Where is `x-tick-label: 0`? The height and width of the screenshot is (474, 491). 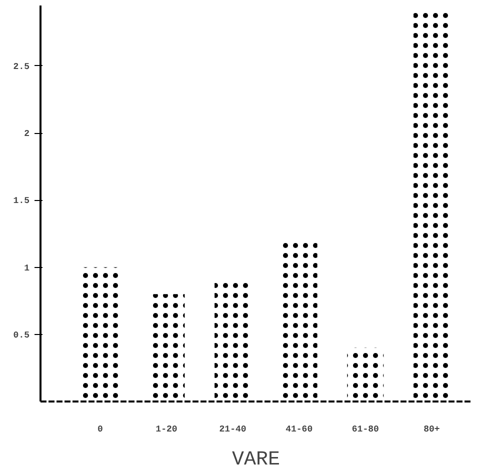
x-tick-label: 0 is located at coordinates (100, 429).